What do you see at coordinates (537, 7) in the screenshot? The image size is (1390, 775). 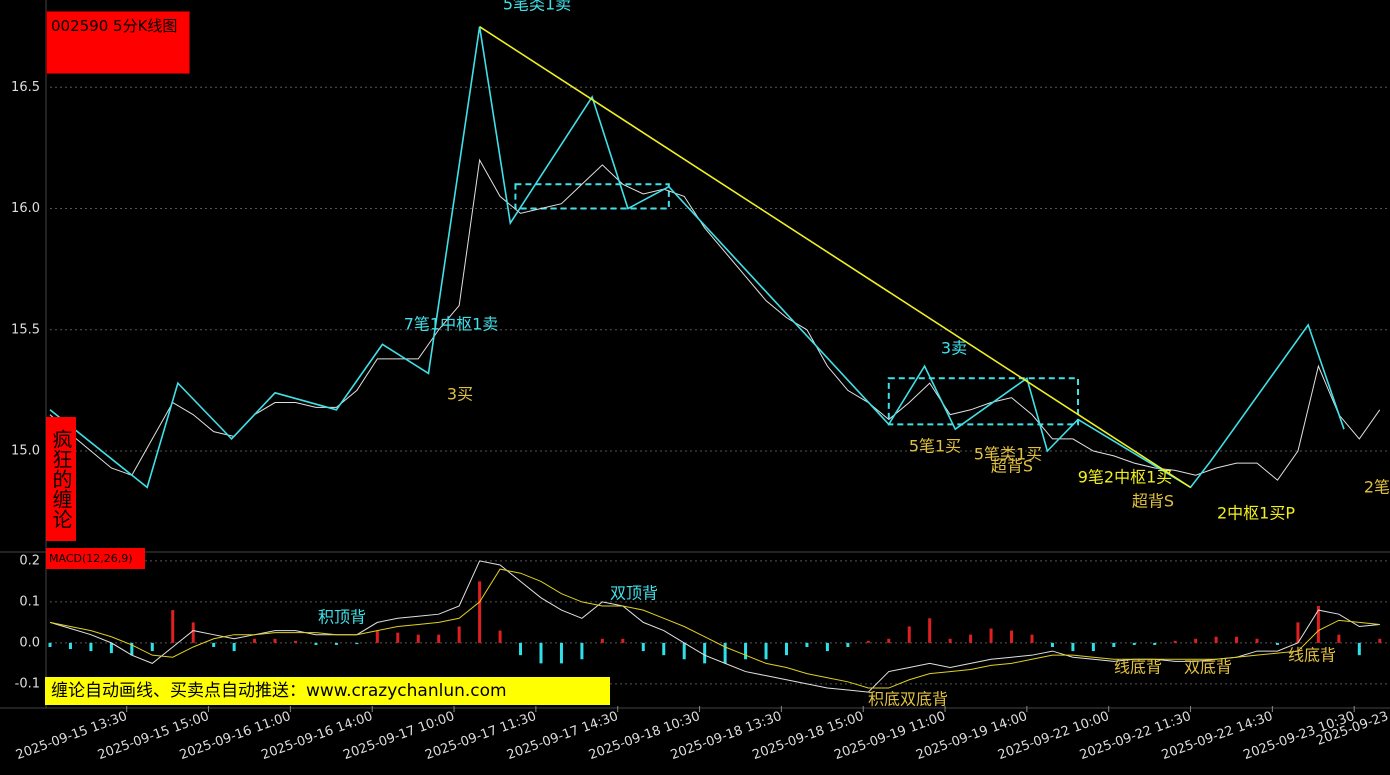 I see `annotation: 5笔类1卖` at bounding box center [537, 7].